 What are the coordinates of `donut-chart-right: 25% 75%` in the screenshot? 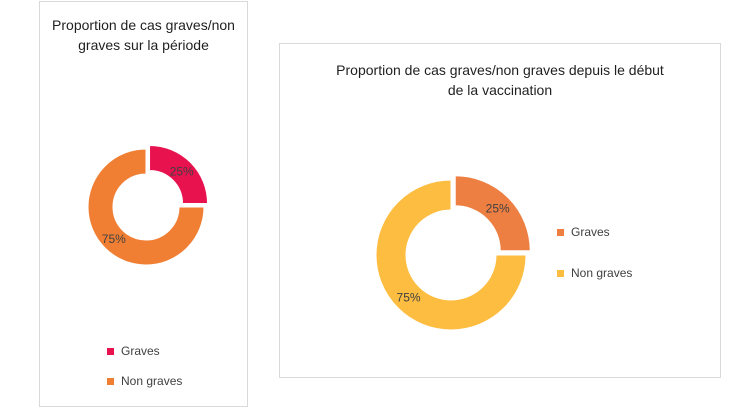 It's located at (453, 253).